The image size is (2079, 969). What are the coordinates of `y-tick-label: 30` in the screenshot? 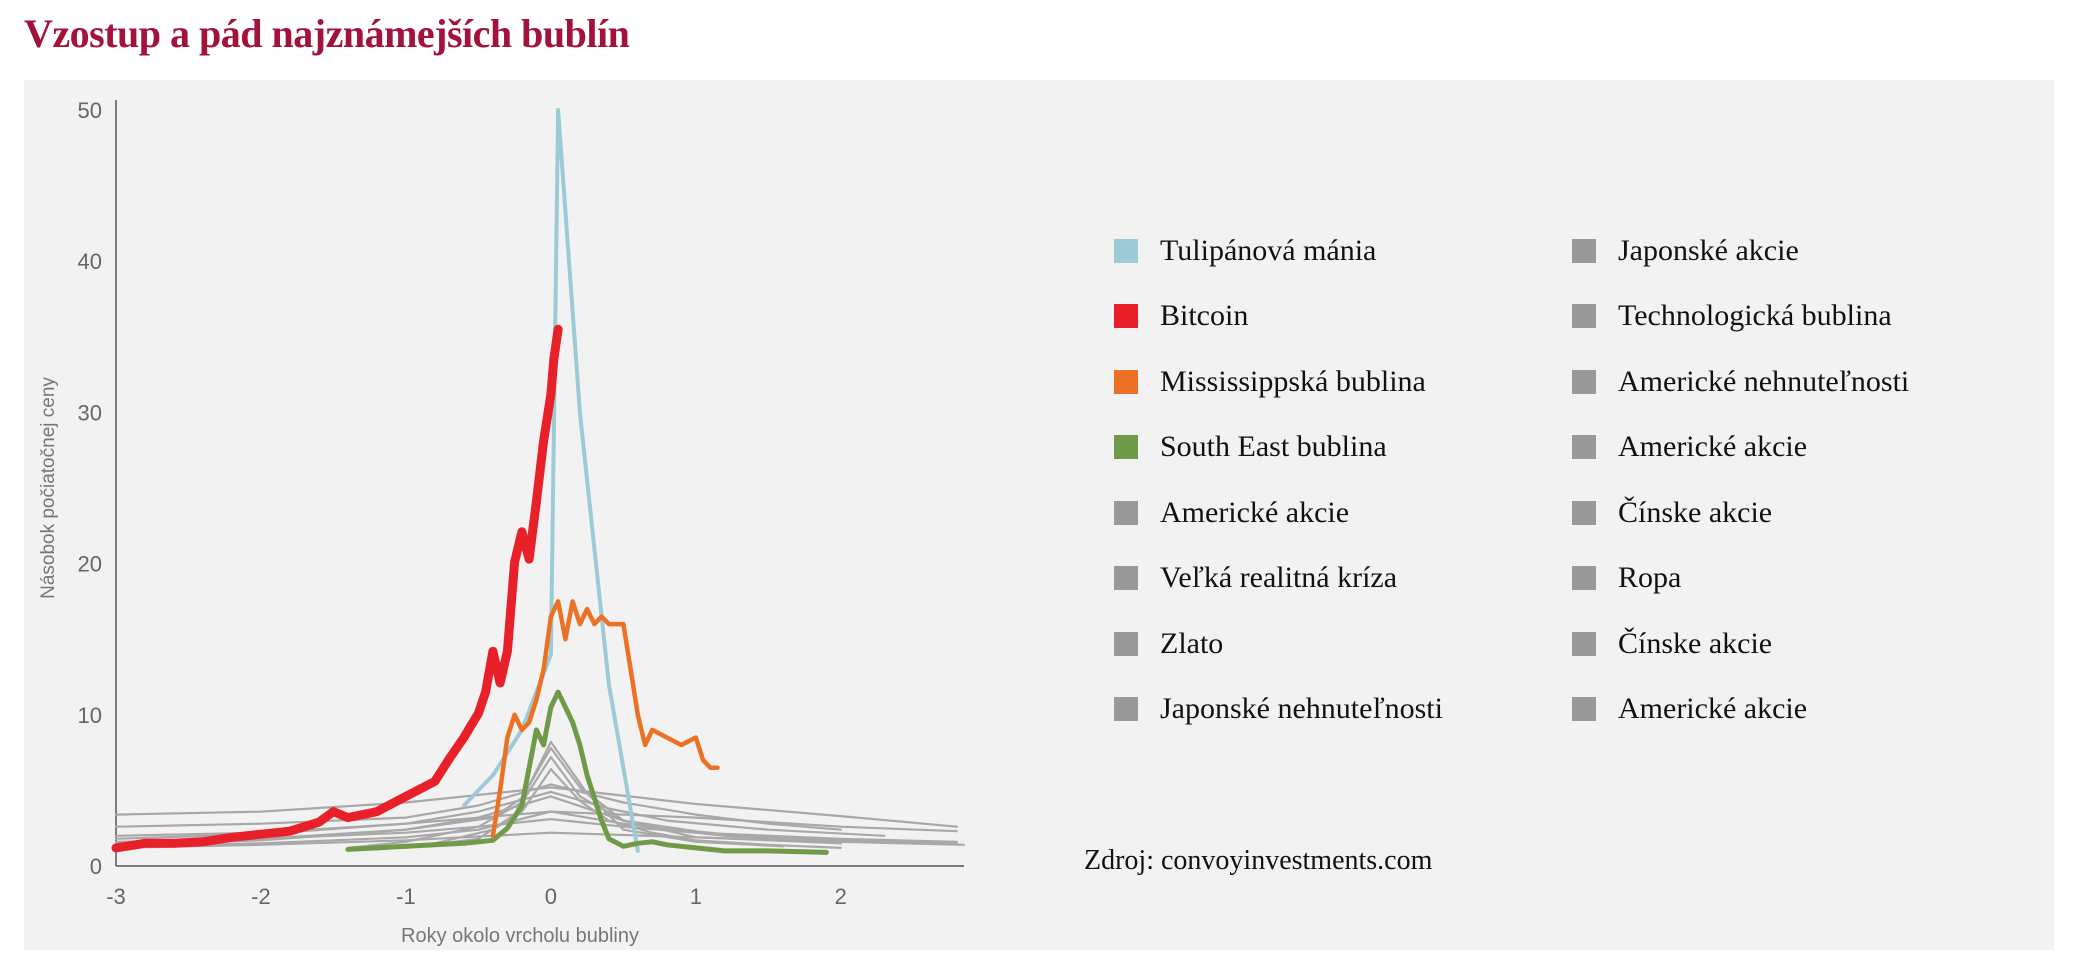 It's located at (90, 412).